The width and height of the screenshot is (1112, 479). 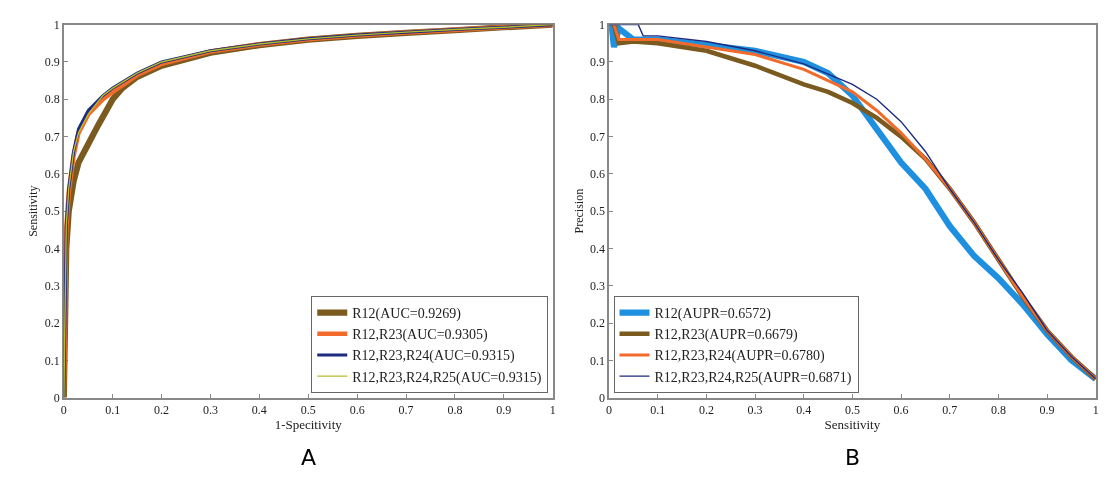 I want to click on legend-label: R12(AUPR=0.6572), so click(x=713, y=314).